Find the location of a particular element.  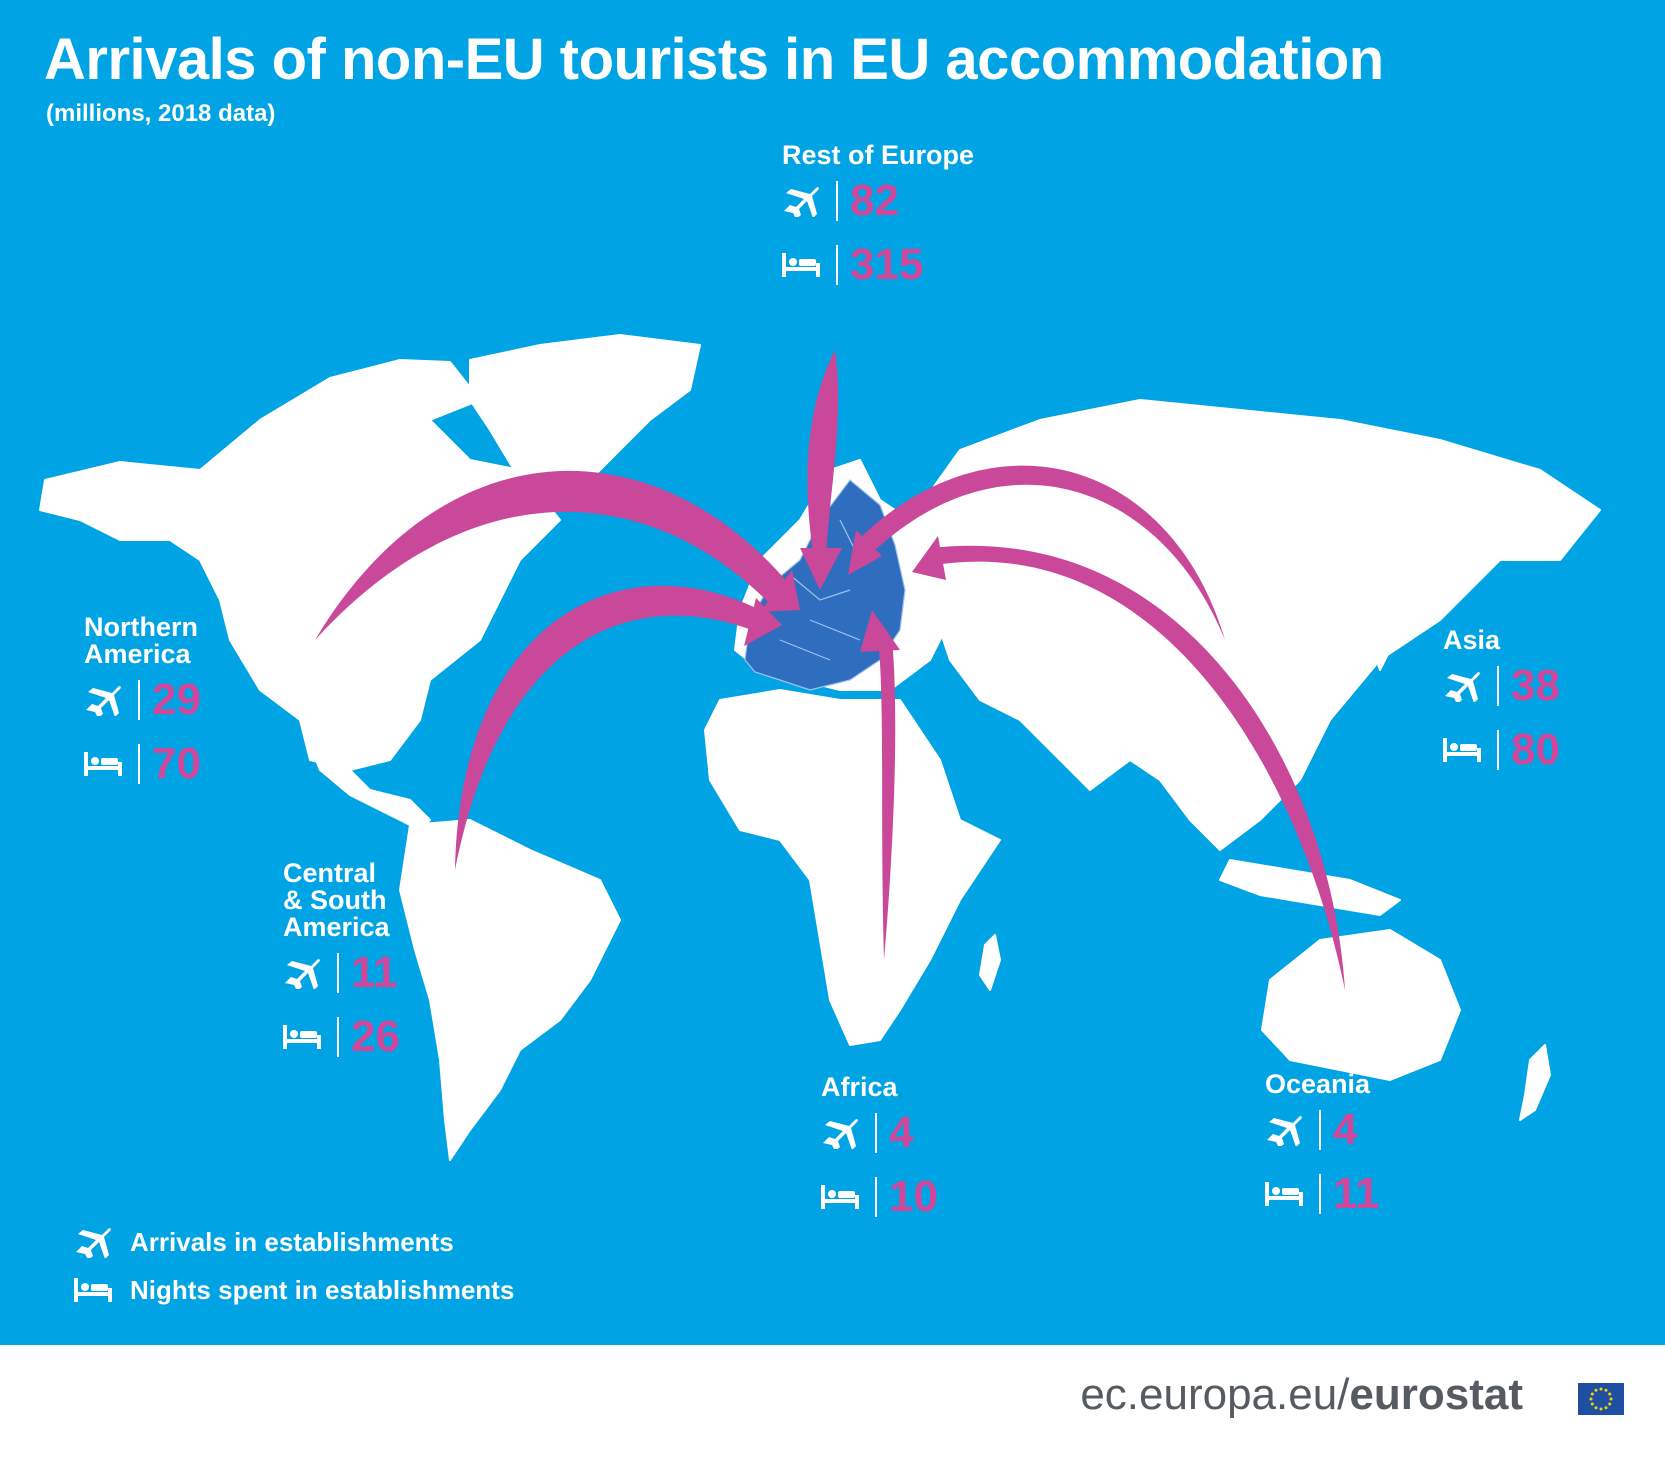

nights-value: 80 is located at coordinates (1535, 749).